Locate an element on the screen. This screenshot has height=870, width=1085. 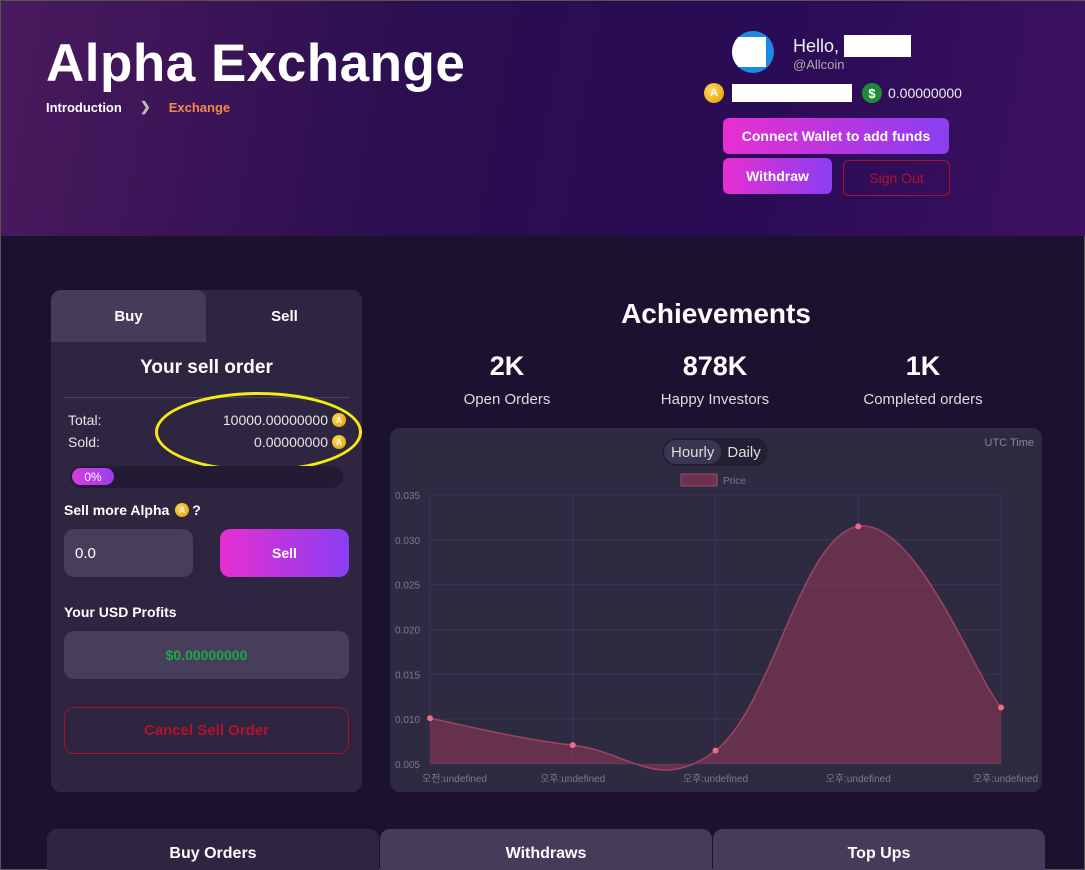
greeting: Hello, is located at coordinates (852, 46).